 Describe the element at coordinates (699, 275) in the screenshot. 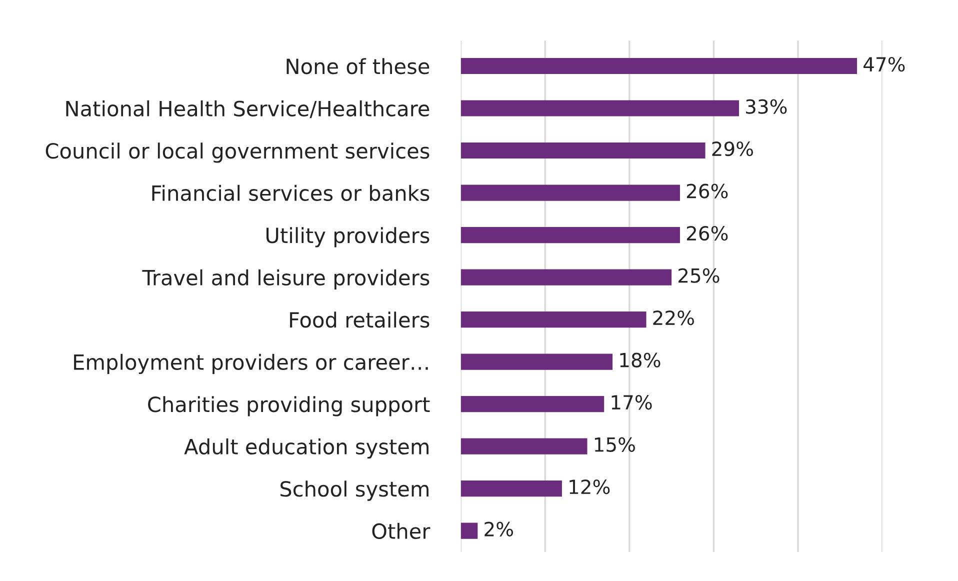

I see `data-label: 25%` at that location.